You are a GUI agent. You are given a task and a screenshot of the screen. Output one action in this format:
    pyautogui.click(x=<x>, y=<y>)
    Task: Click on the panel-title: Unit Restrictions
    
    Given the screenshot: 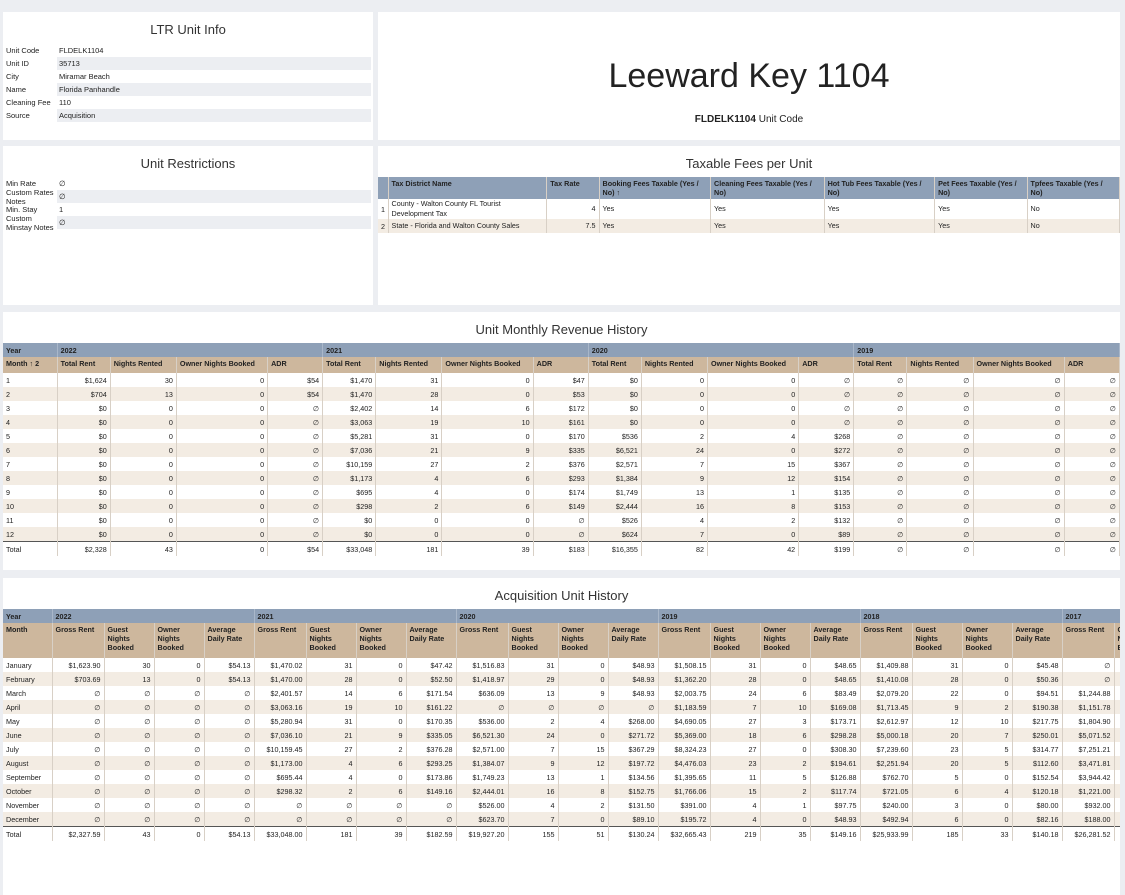 What is the action you would take?
    pyautogui.click(x=188, y=163)
    